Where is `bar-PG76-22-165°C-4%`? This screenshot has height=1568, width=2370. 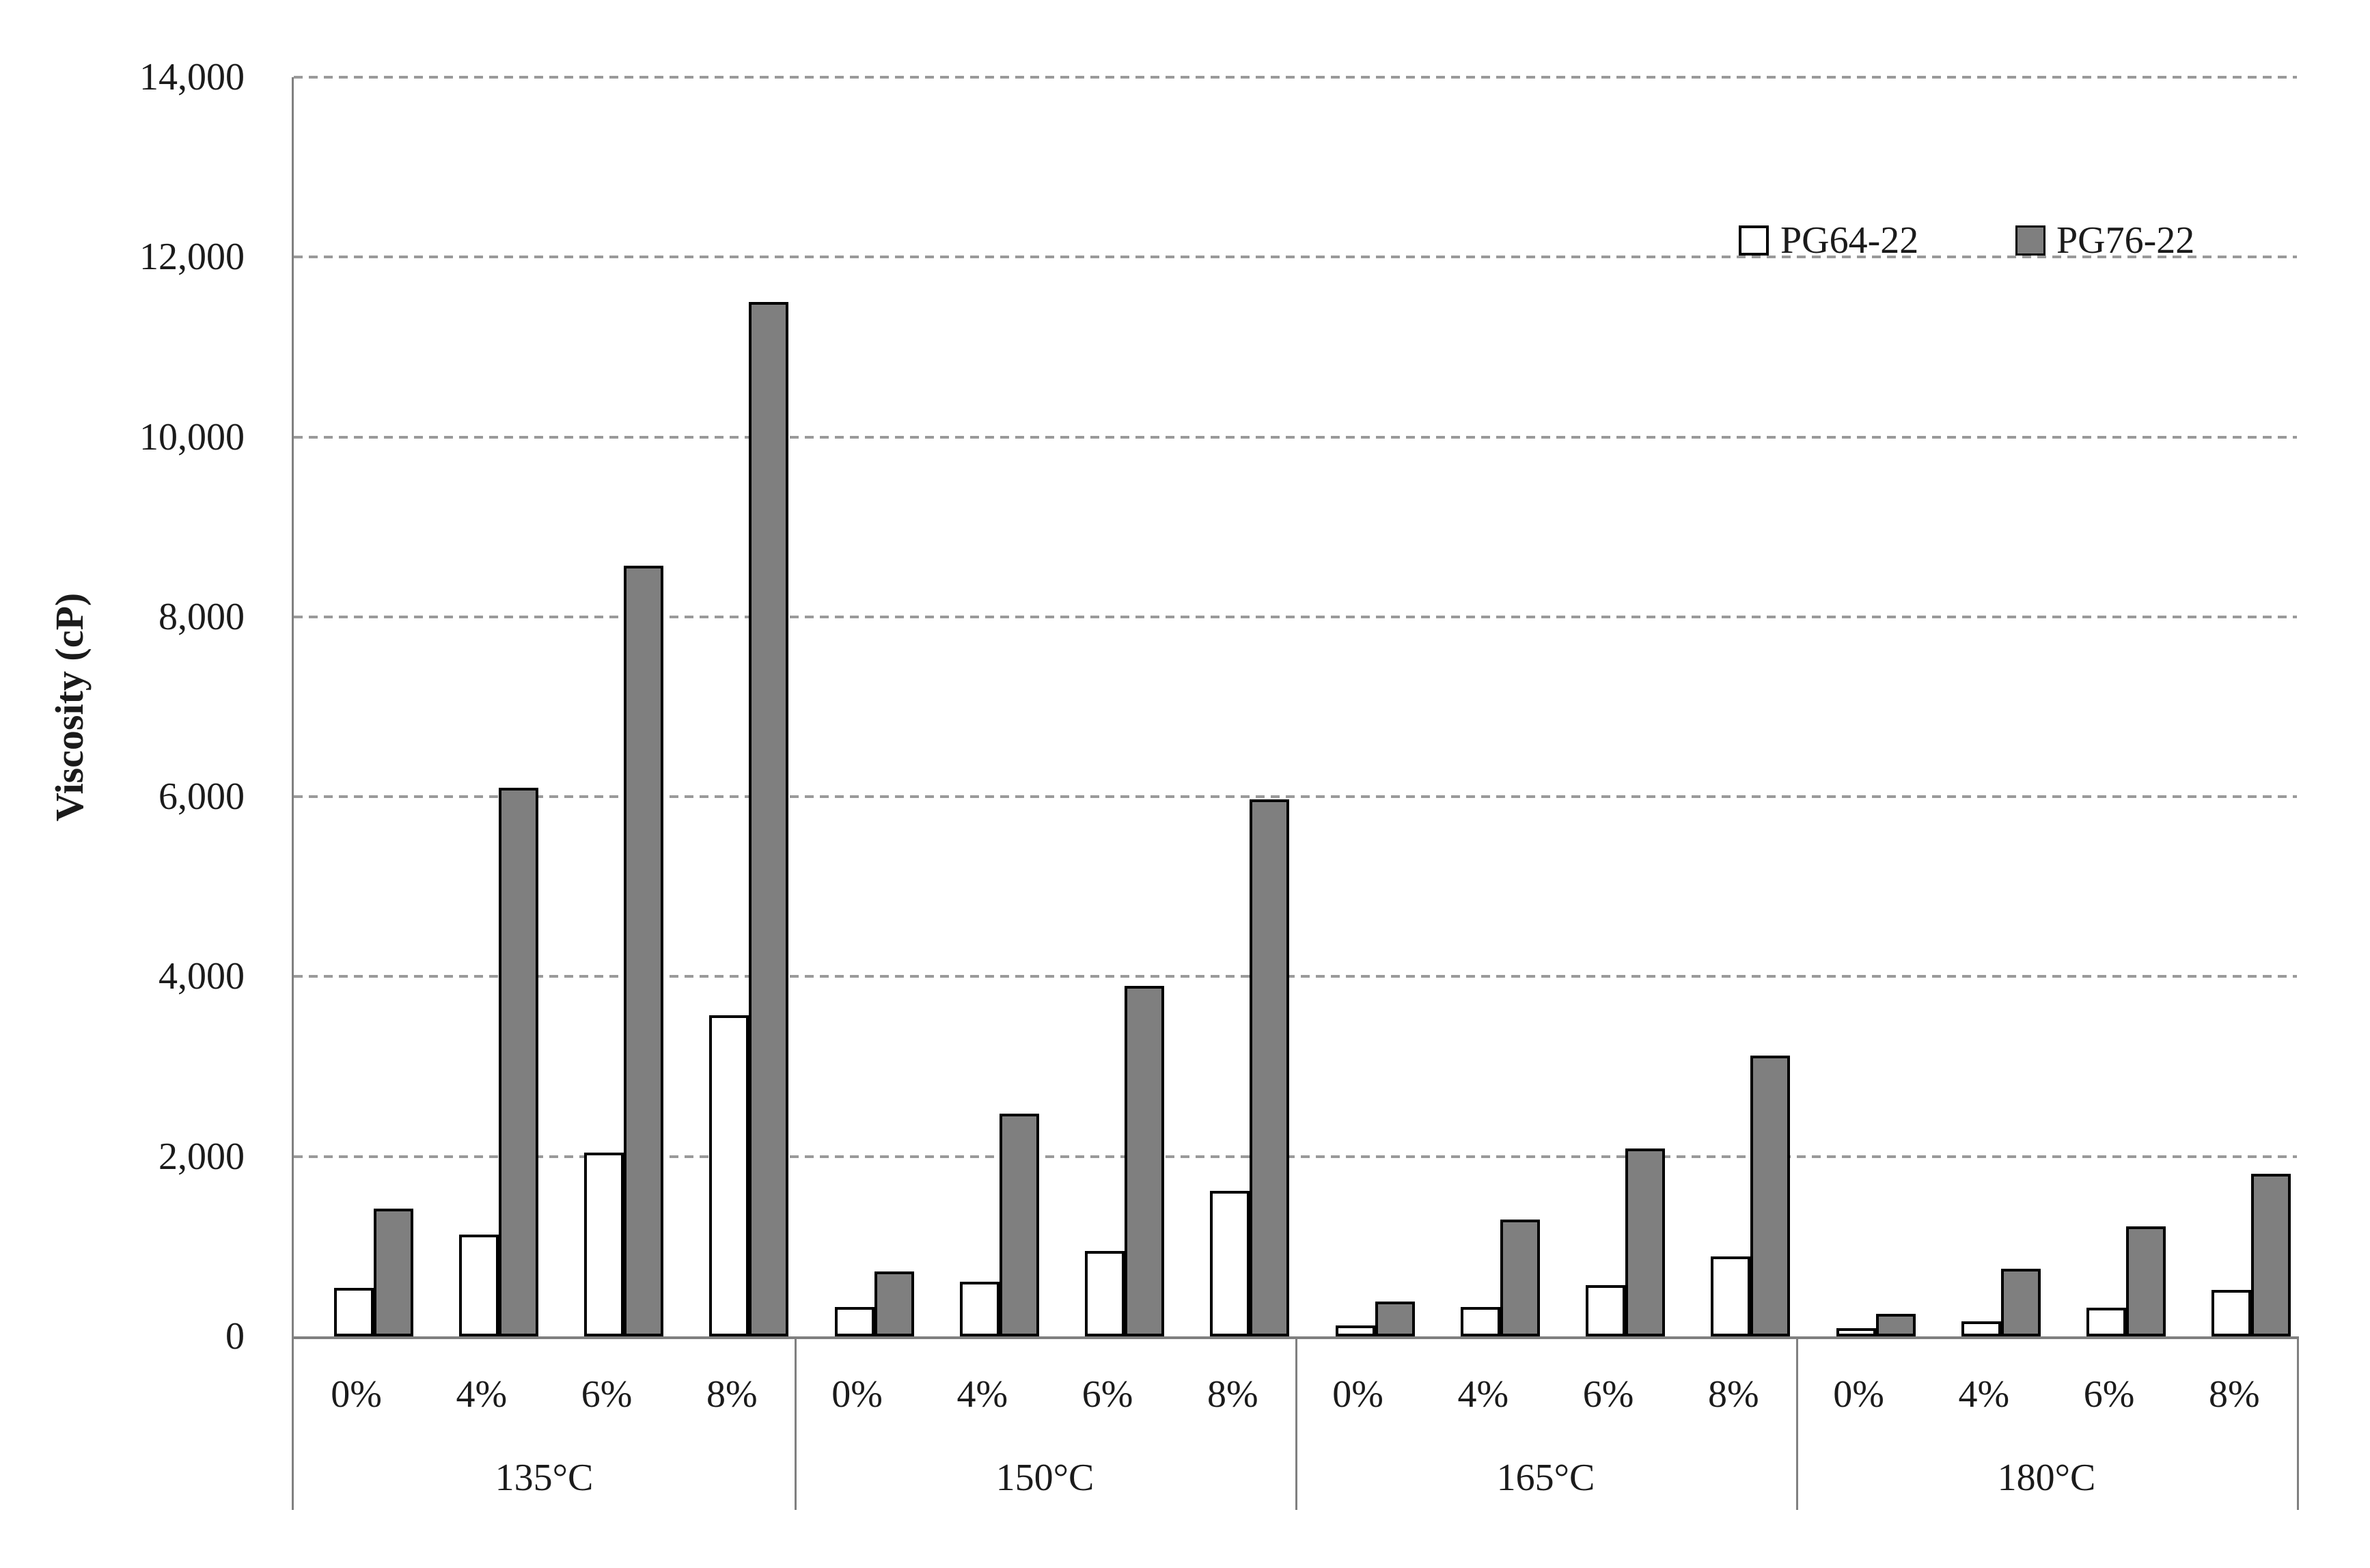 bar-PG76-22-165°C-4% is located at coordinates (1520, 1278).